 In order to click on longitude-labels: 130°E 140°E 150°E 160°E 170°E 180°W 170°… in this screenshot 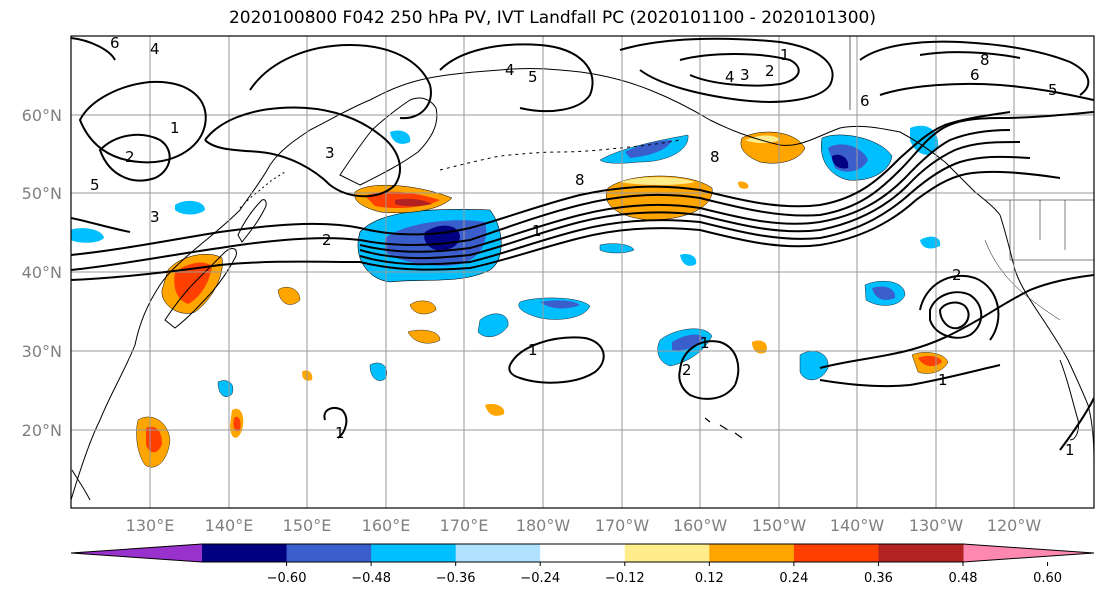, I will do `click(584, 525)`.